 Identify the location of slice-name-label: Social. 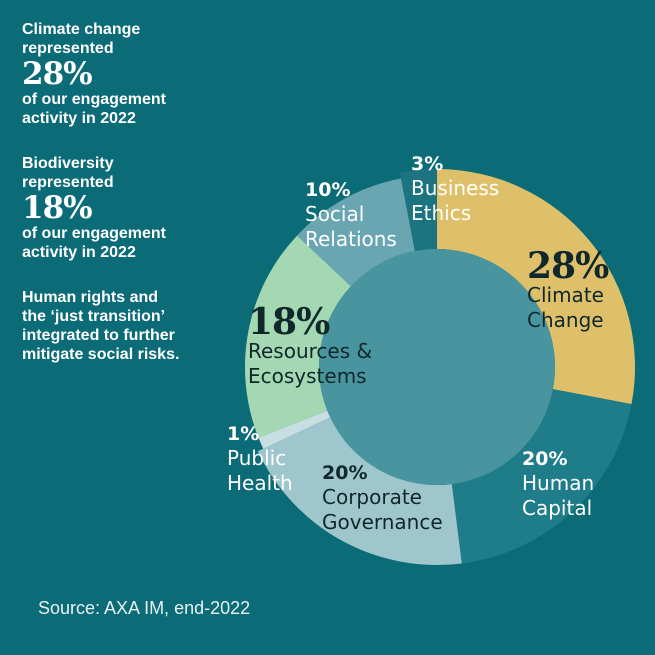
(334, 214).